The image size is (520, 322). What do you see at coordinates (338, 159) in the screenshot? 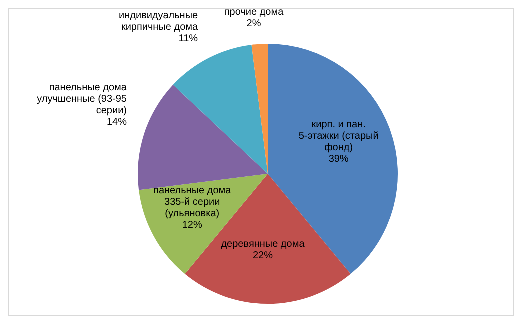
I see `data-label: 39%` at bounding box center [338, 159].